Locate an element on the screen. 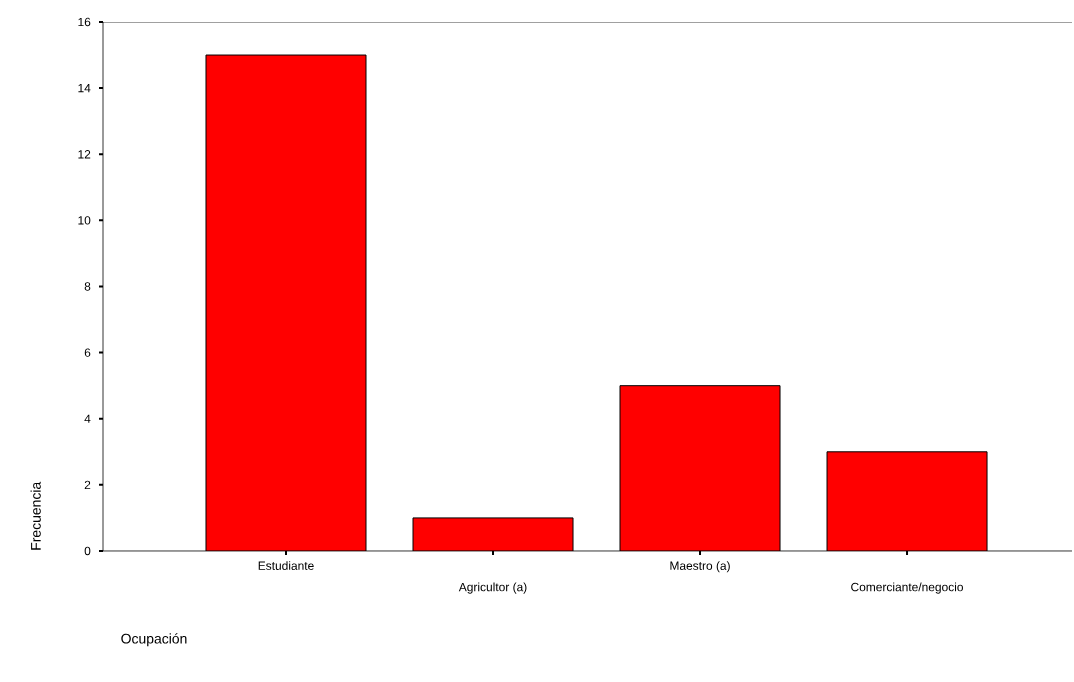  y-tick-label: 2 is located at coordinates (87, 485).